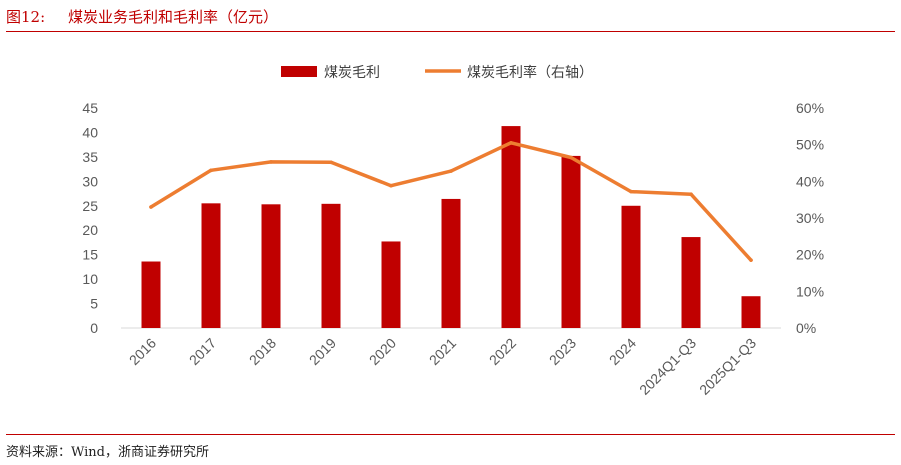  I want to click on x-tick-label: 2017, so click(202, 351).